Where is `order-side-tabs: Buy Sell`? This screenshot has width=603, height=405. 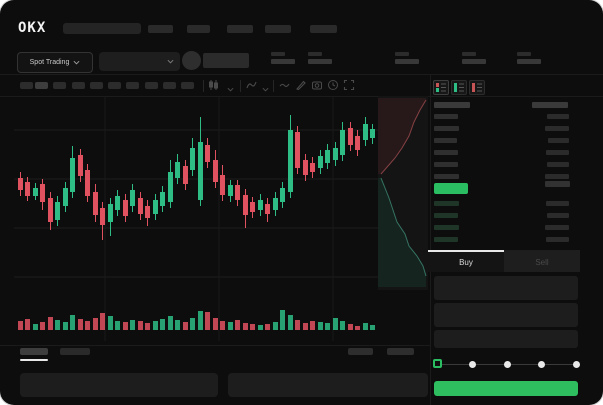
order-side-tabs: Buy Sell is located at coordinates (504, 261).